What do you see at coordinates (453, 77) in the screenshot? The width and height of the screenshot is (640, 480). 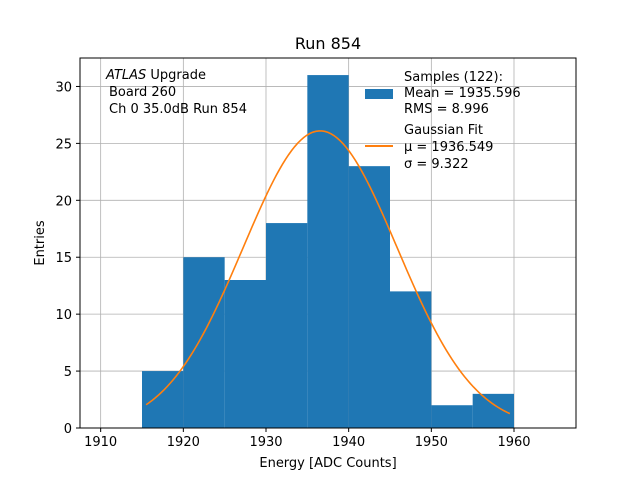 I see `legend-samples-label: Samples (122):` at bounding box center [453, 77].